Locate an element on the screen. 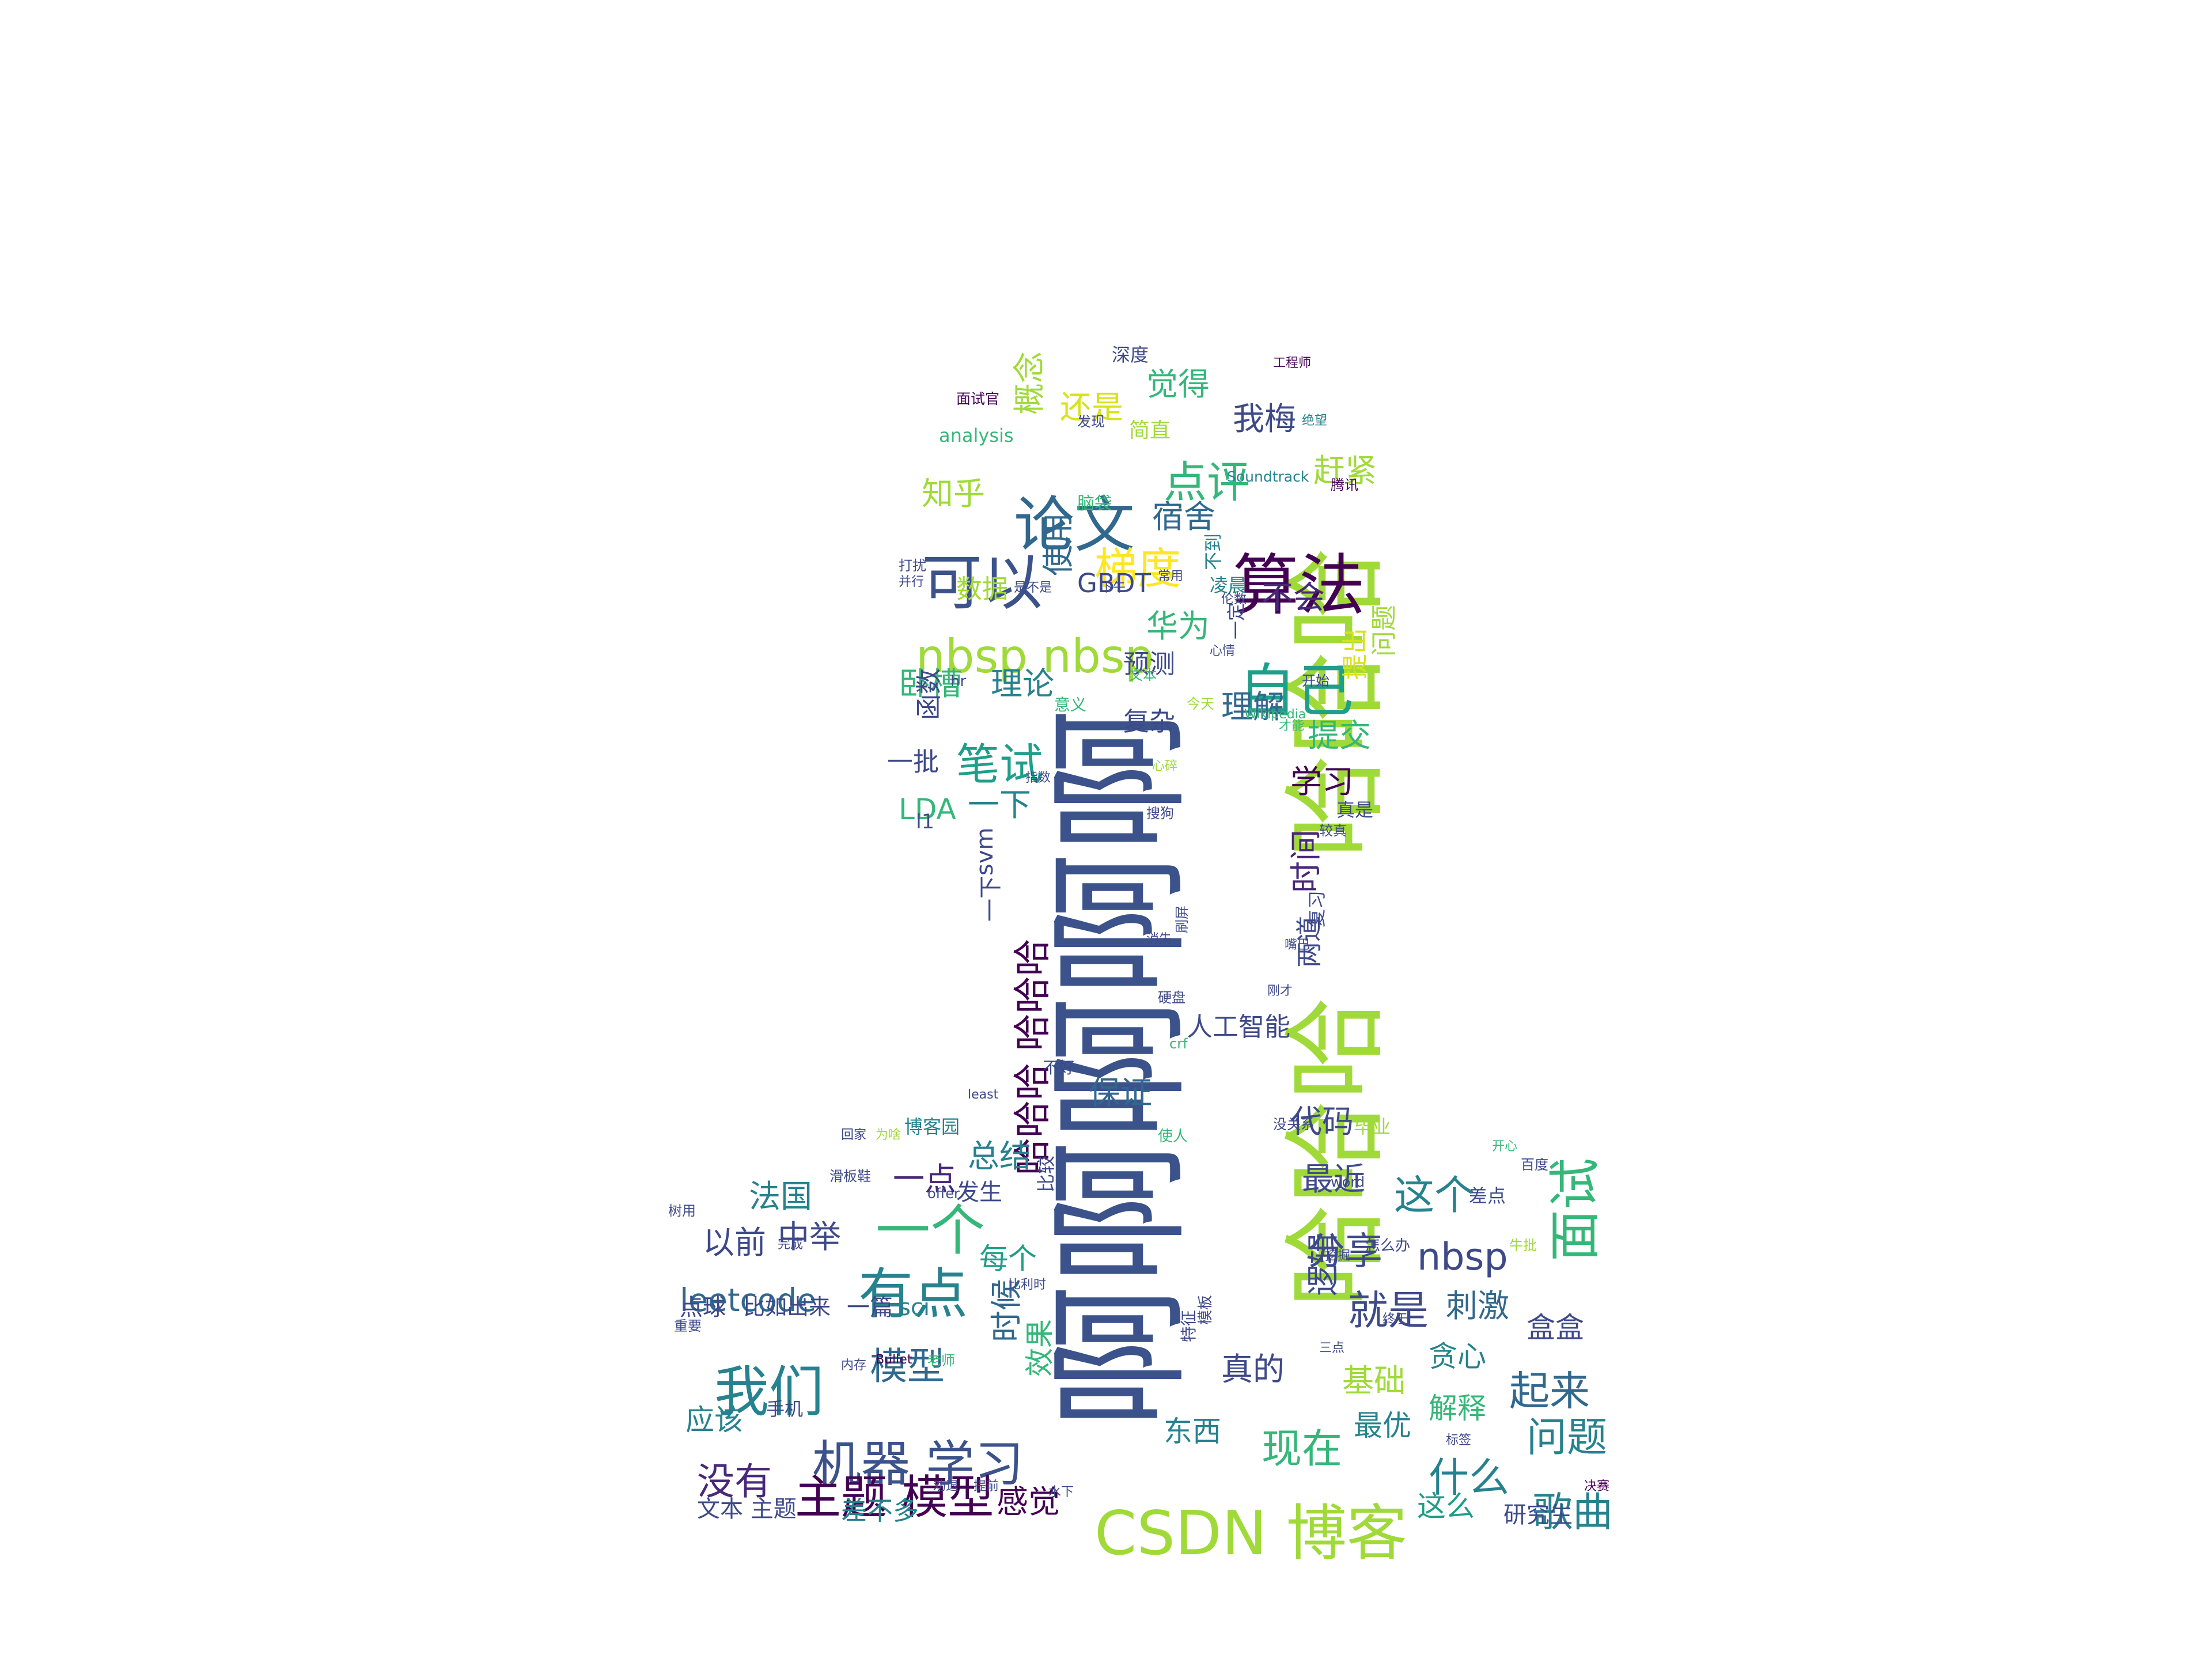 The width and height of the screenshot is (2212, 1659). cloud-word: leetcode is located at coordinates (748, 1300).